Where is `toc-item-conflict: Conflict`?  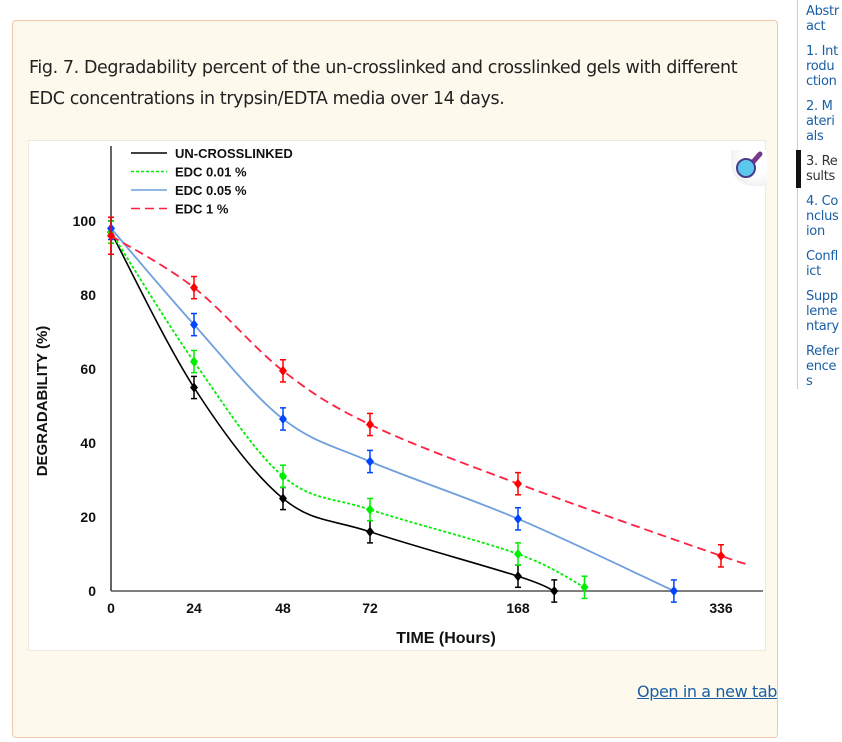 toc-item-conflict: Conflict is located at coordinates (822, 264).